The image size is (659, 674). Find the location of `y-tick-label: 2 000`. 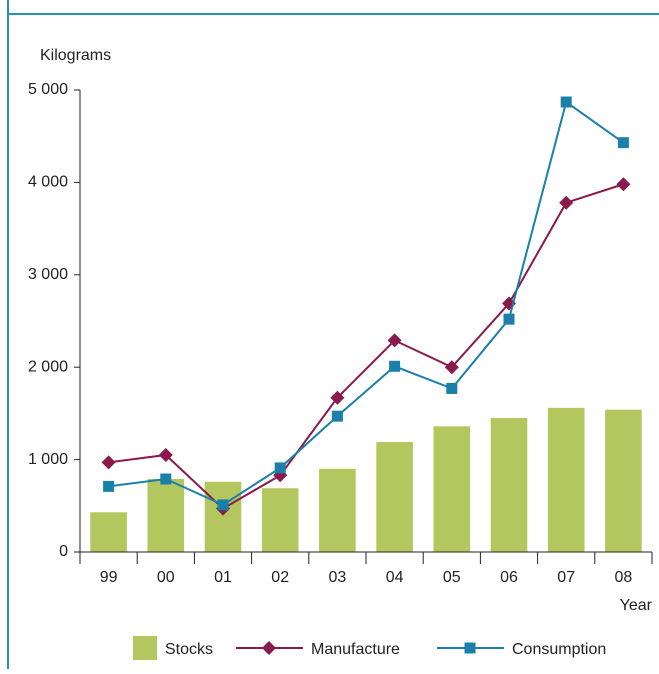

y-tick-label: 2 000 is located at coordinates (48, 366).